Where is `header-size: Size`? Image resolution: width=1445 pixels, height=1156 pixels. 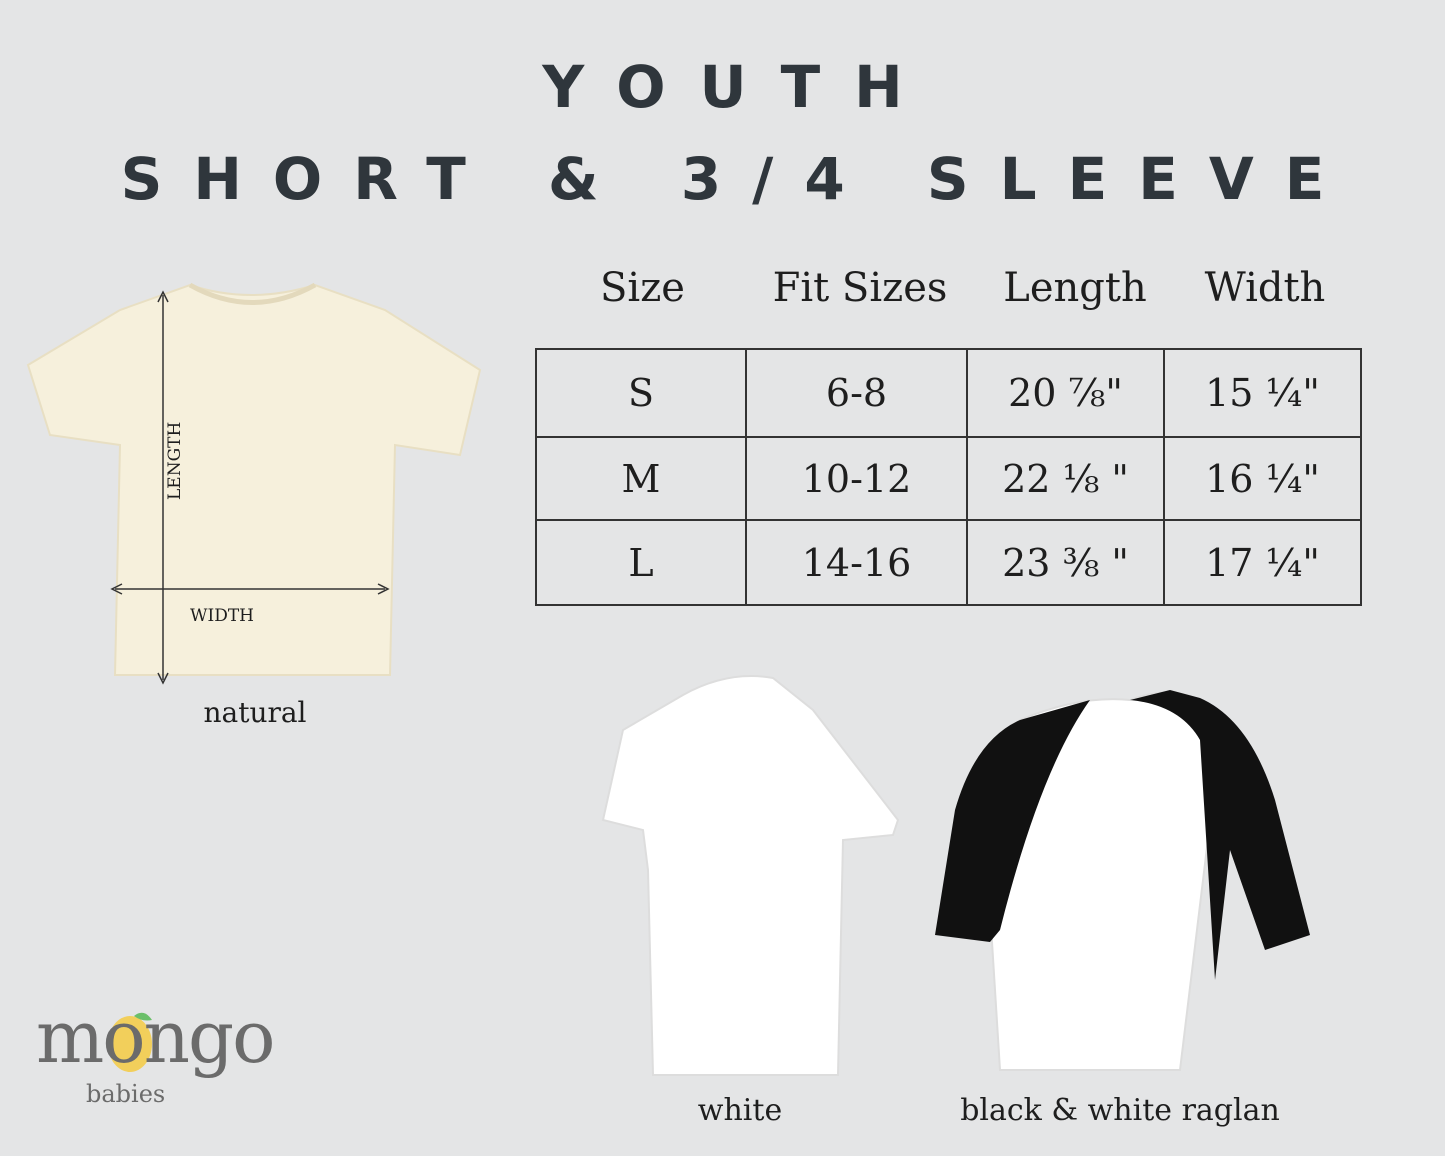 header-size: Size is located at coordinates (642, 288).